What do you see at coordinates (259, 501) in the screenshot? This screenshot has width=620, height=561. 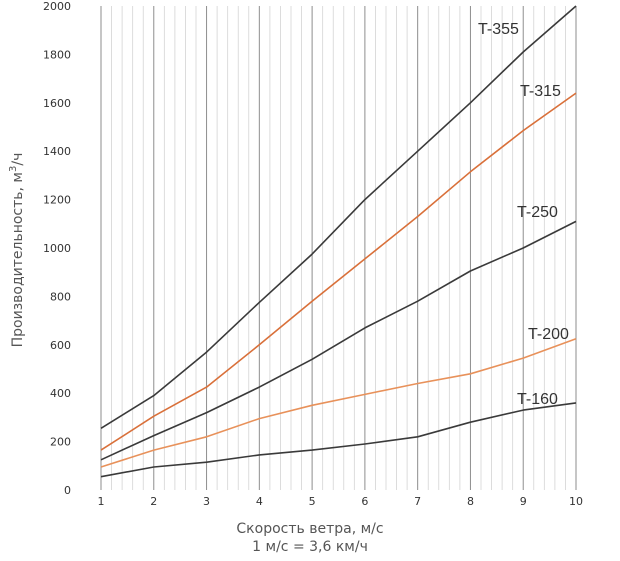 I see `x-tick-label: 4` at bounding box center [259, 501].